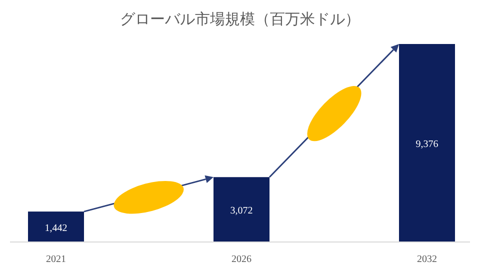 The height and width of the screenshot is (270, 480). I want to click on x-tick-label: 2032, so click(427, 259).